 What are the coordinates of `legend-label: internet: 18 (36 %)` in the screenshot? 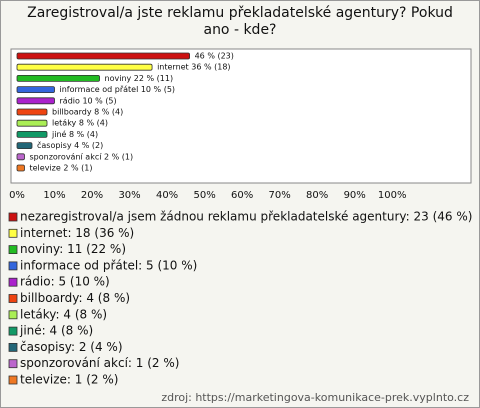 It's located at (77, 233).